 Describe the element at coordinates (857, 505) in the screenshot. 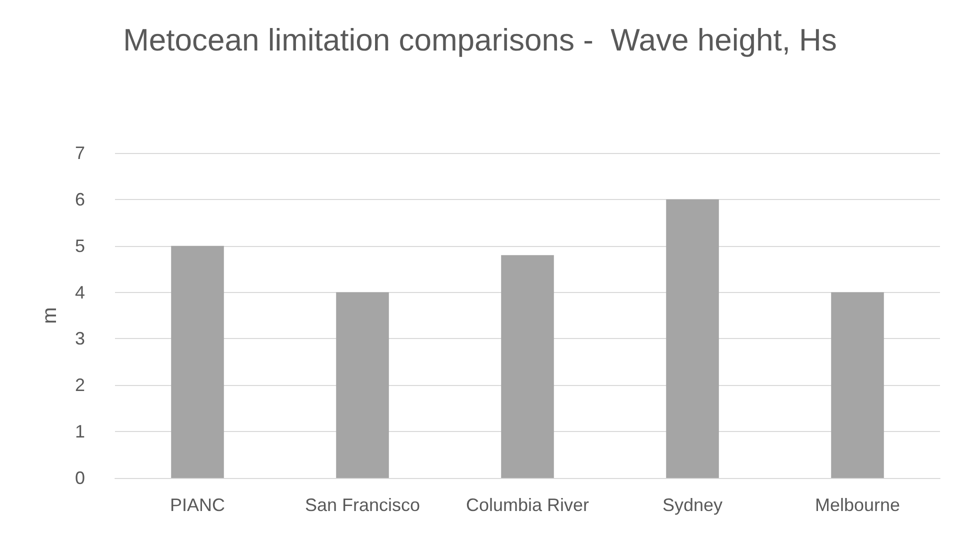

I see `x-tick-label: Melbourne` at that location.